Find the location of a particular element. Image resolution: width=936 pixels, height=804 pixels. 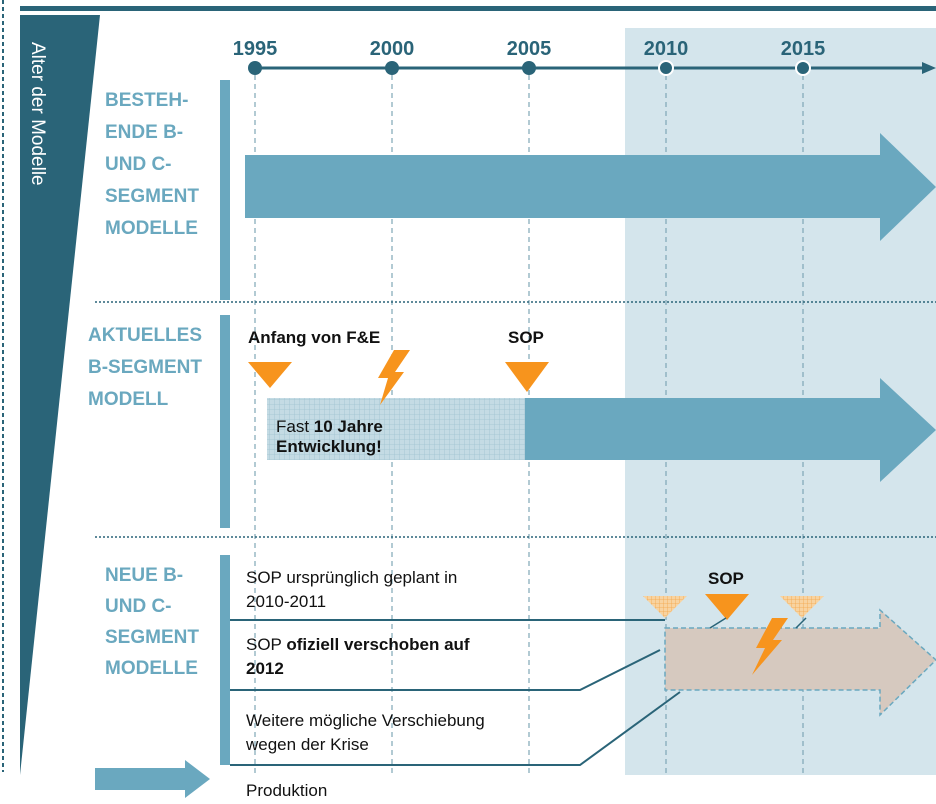

year-label: 2015 is located at coordinates (803, 49).